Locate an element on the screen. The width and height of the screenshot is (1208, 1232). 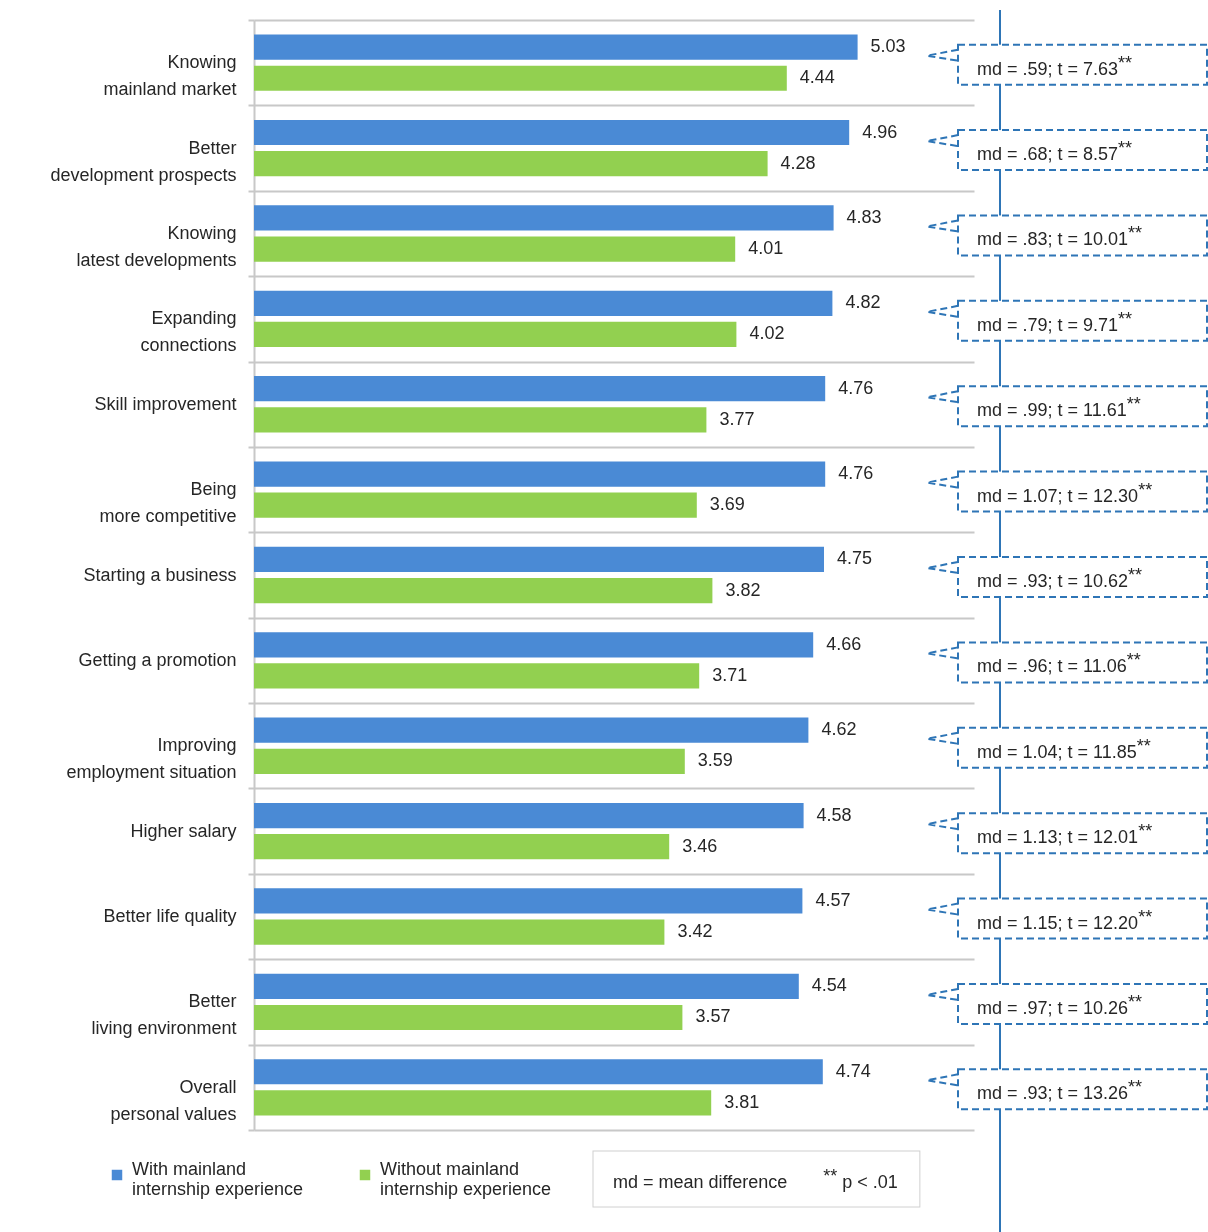
data-label: 4.75 is located at coordinates (855, 558).